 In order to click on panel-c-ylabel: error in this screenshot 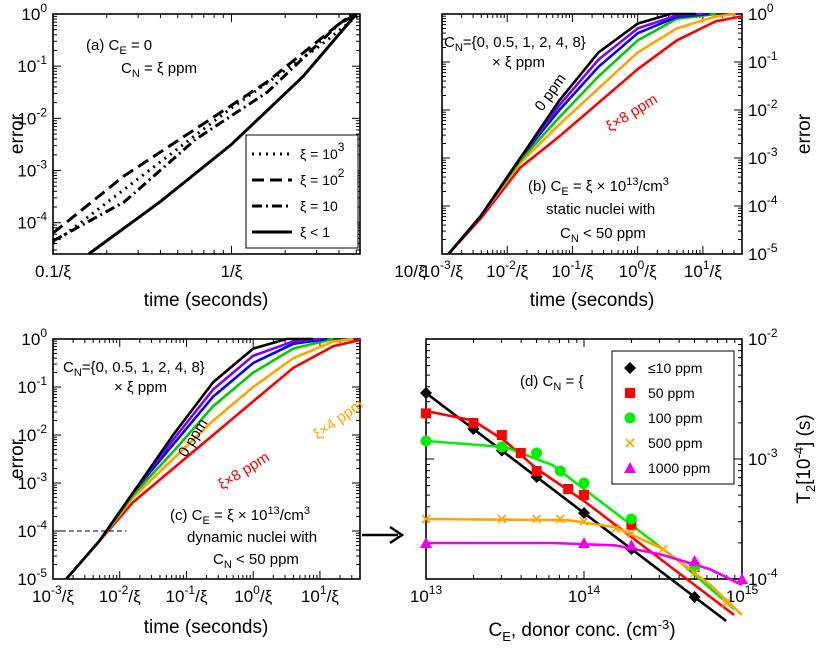, I will do `click(17, 458)`.